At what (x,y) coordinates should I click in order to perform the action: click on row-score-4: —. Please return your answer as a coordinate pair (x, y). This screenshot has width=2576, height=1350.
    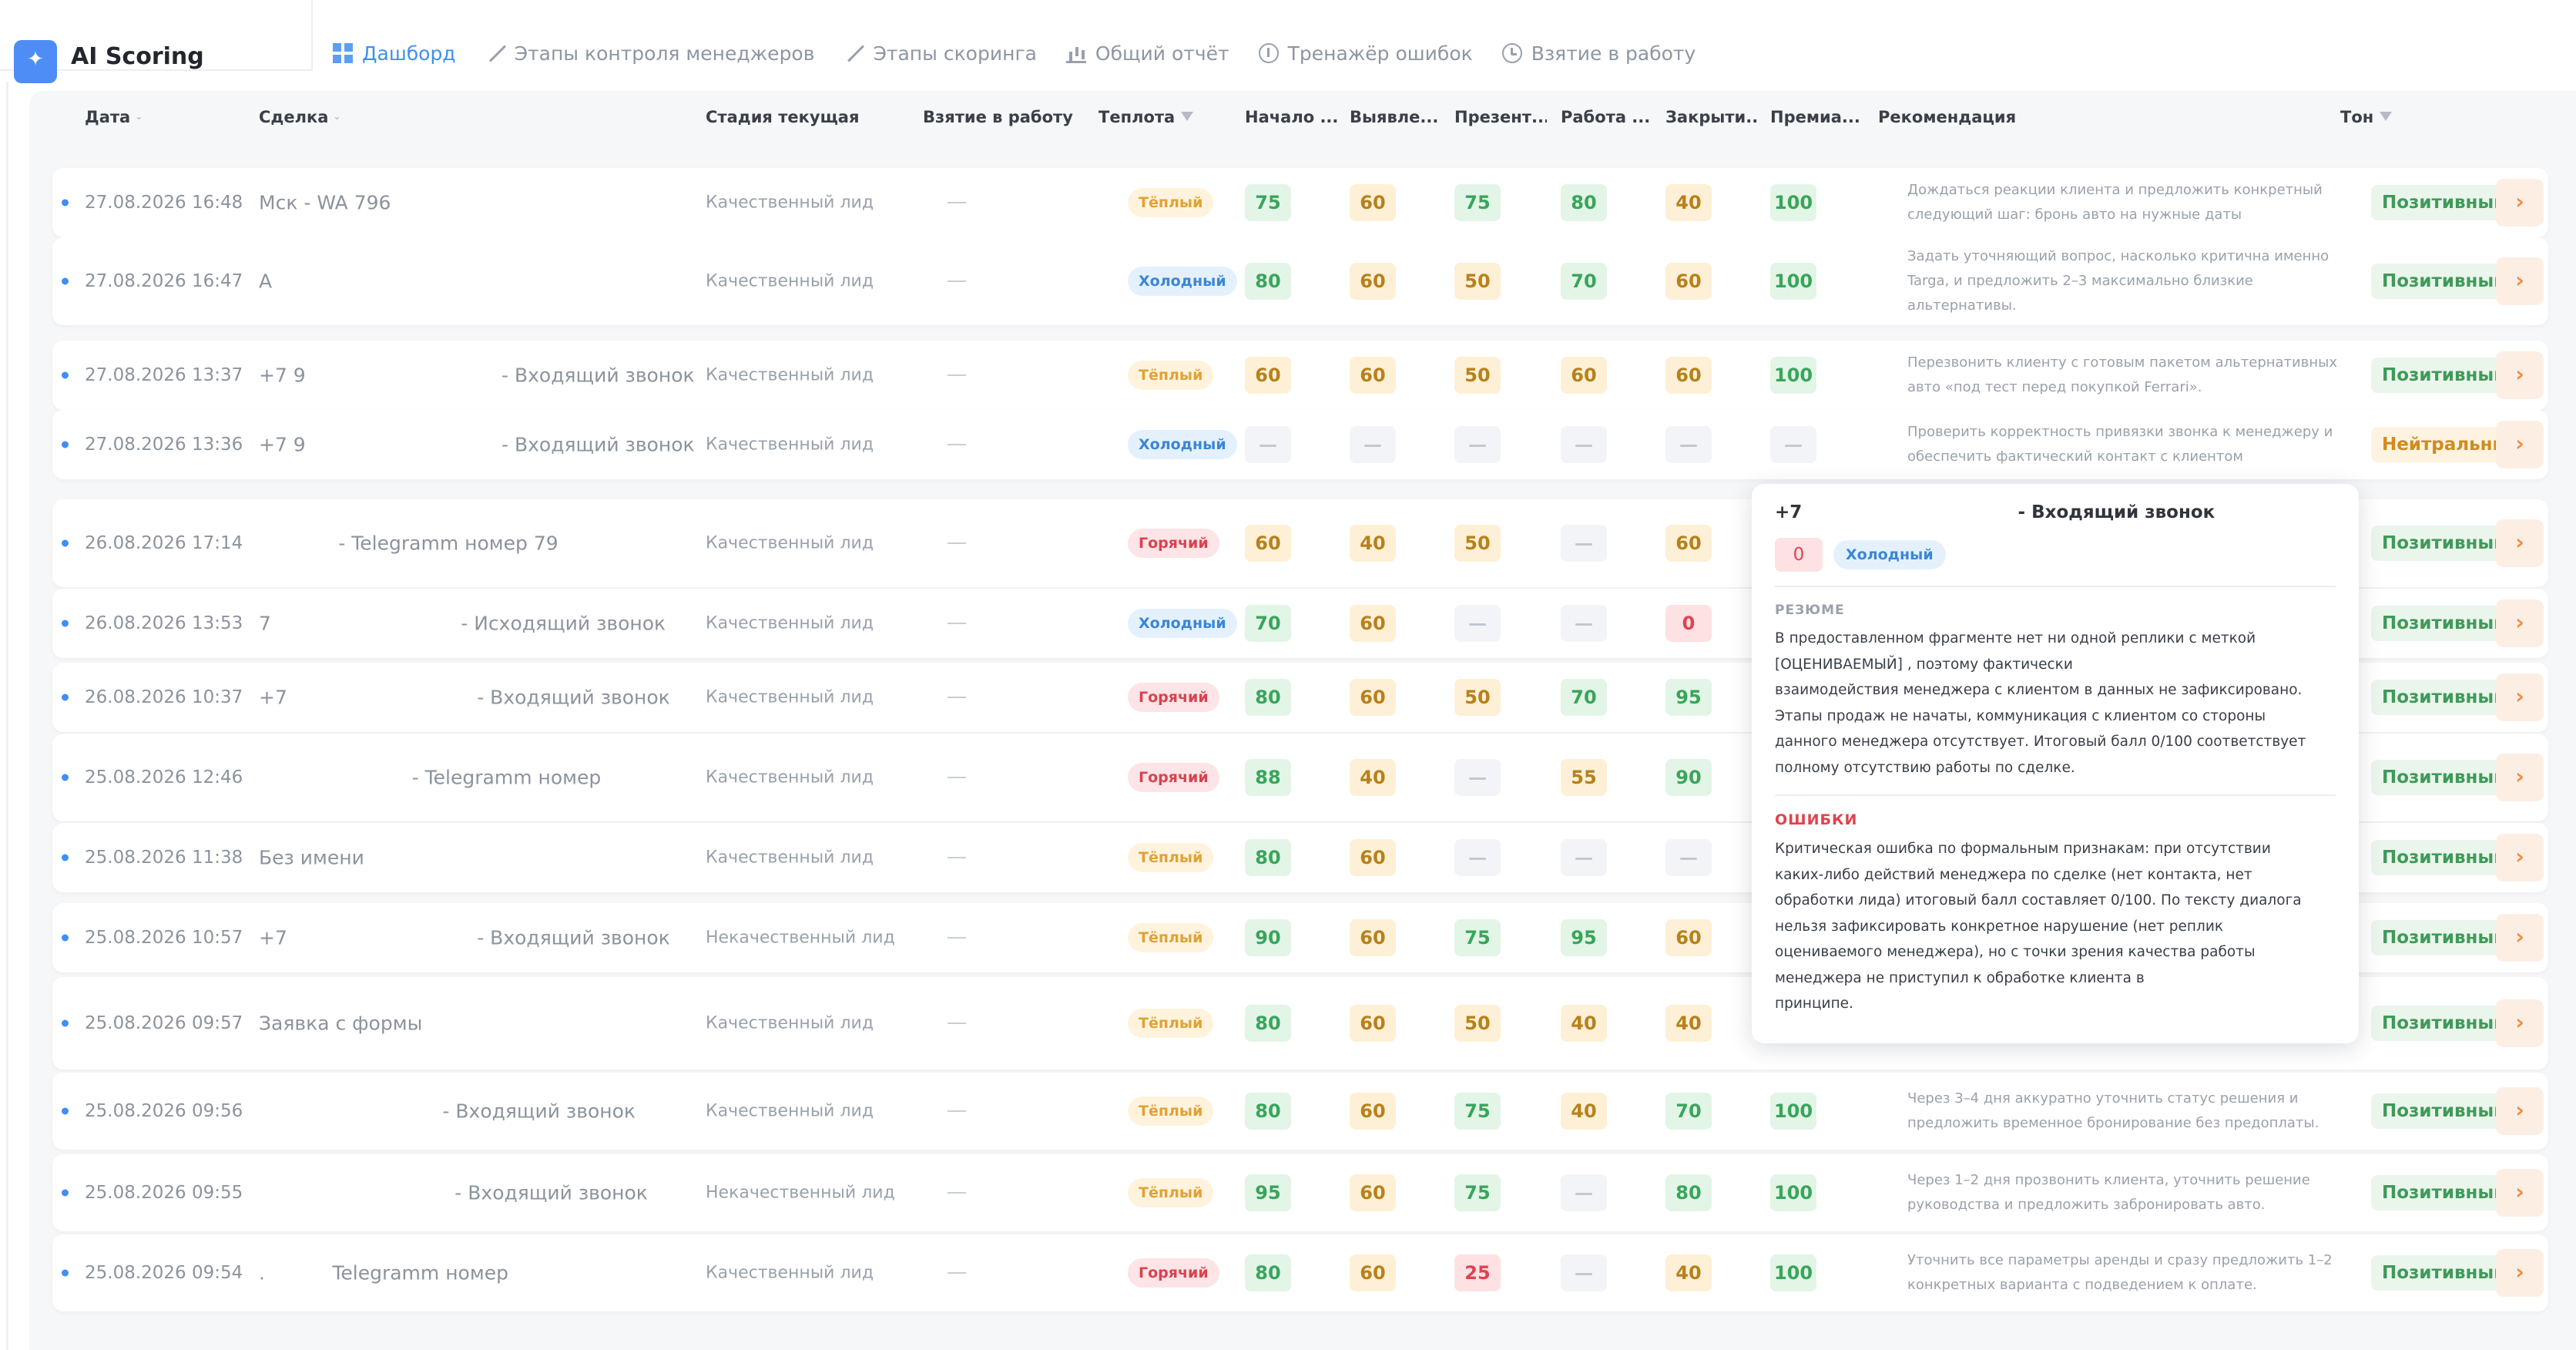
    Looking at the image, I should click on (1584, 1272).